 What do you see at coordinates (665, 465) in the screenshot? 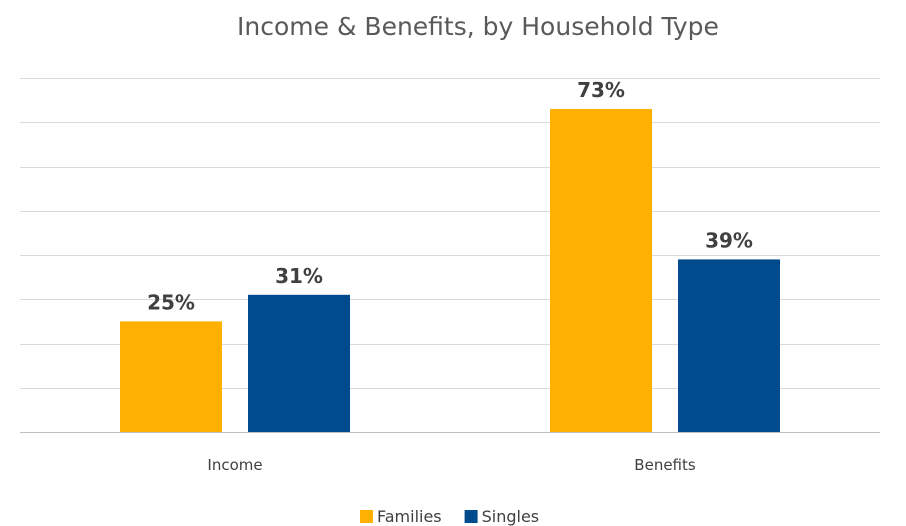
I see `category-label-benefits: Benefits` at bounding box center [665, 465].